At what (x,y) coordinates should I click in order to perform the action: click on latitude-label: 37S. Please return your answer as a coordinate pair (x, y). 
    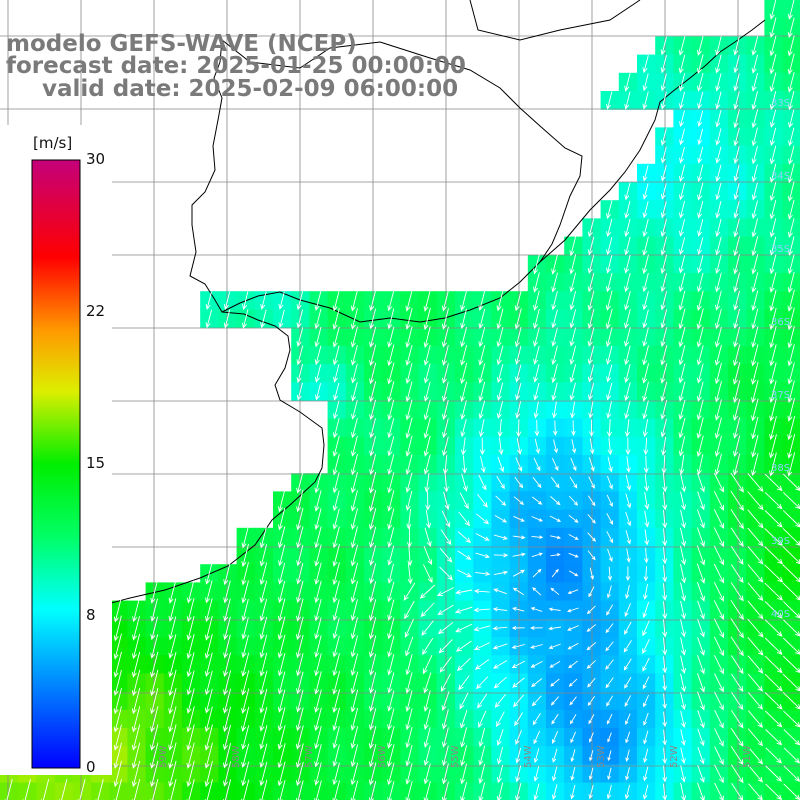
    Looking at the image, I should click on (780, 395).